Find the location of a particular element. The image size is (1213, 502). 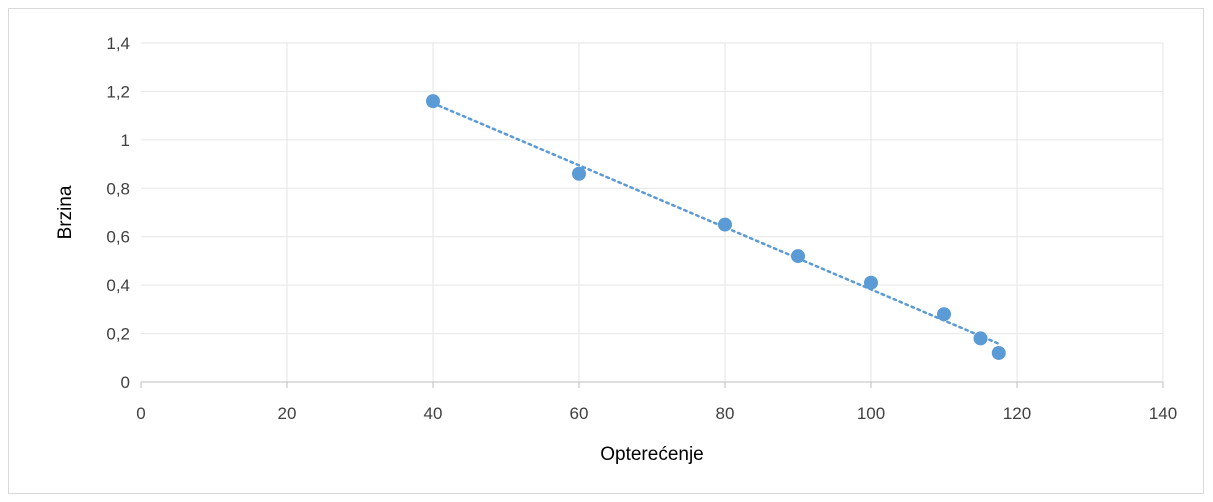

y-tick-label: 0,6 is located at coordinates (118, 237).